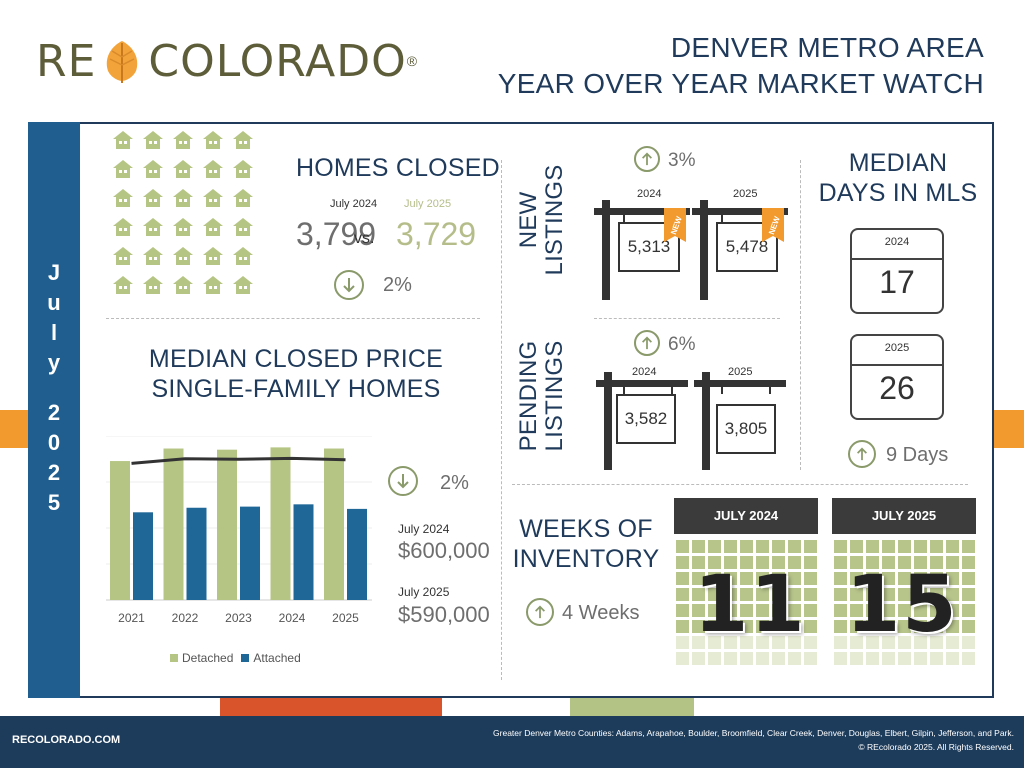 This screenshot has width=1024, height=768. What do you see at coordinates (936, 747) in the screenshot?
I see `footer-copyright: © REcolorado 2025. All Rights Reserved.` at bounding box center [936, 747].